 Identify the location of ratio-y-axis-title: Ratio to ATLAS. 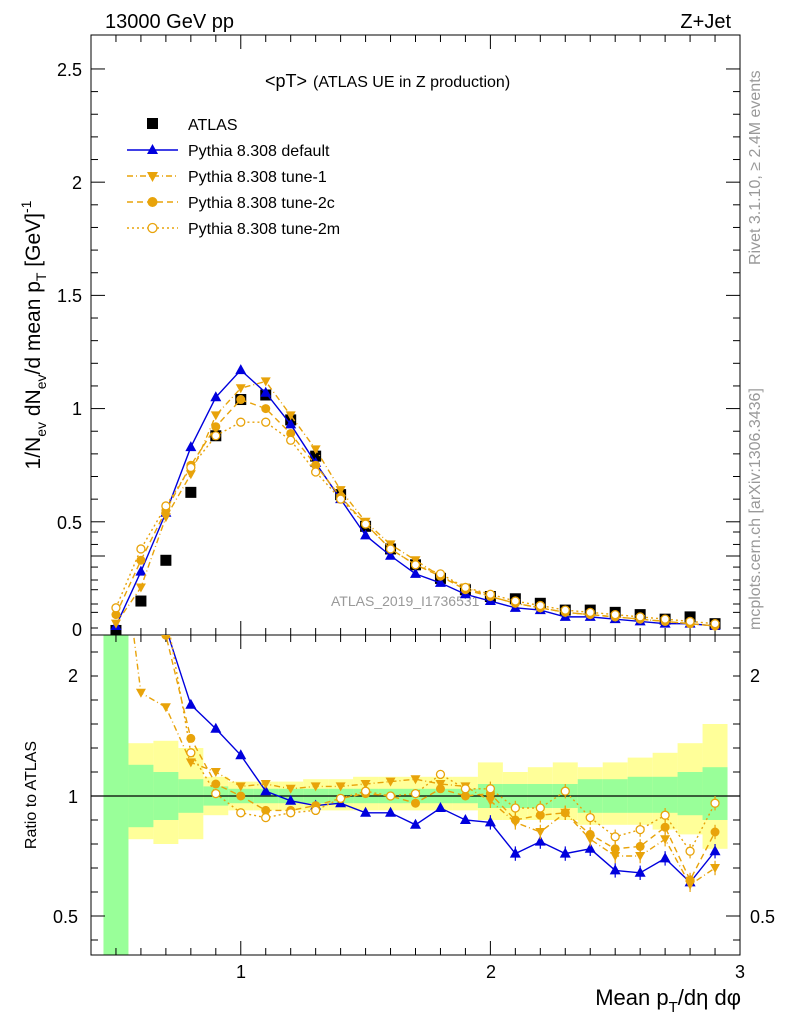
(31, 795).